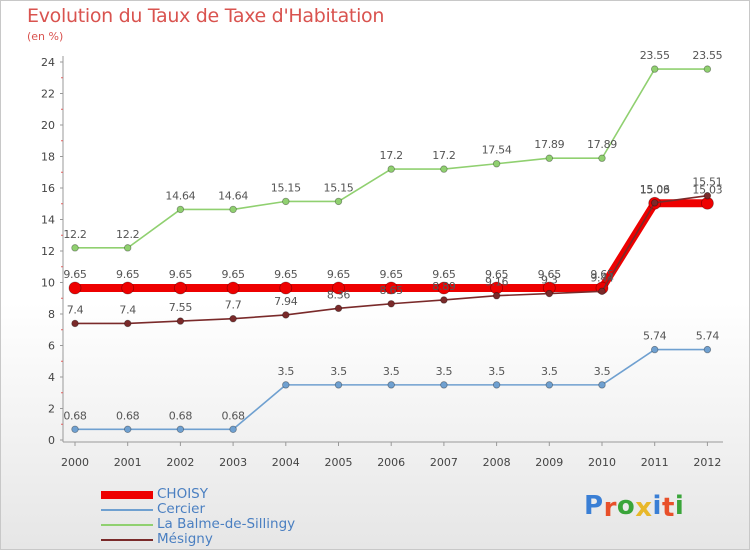  I want to click on logo-letter: r, so click(610, 508).